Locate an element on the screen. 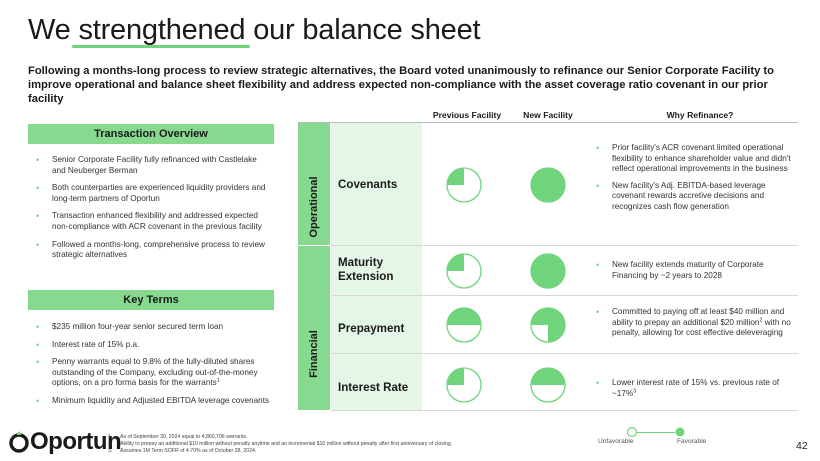  harvey-ball-interest-new is located at coordinates (548, 385).